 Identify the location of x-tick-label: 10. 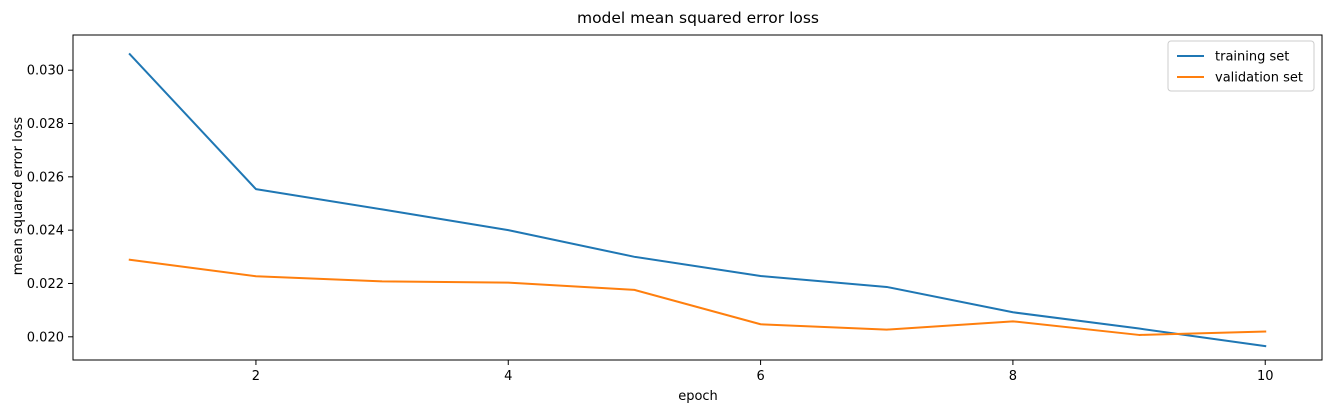
(1265, 376).